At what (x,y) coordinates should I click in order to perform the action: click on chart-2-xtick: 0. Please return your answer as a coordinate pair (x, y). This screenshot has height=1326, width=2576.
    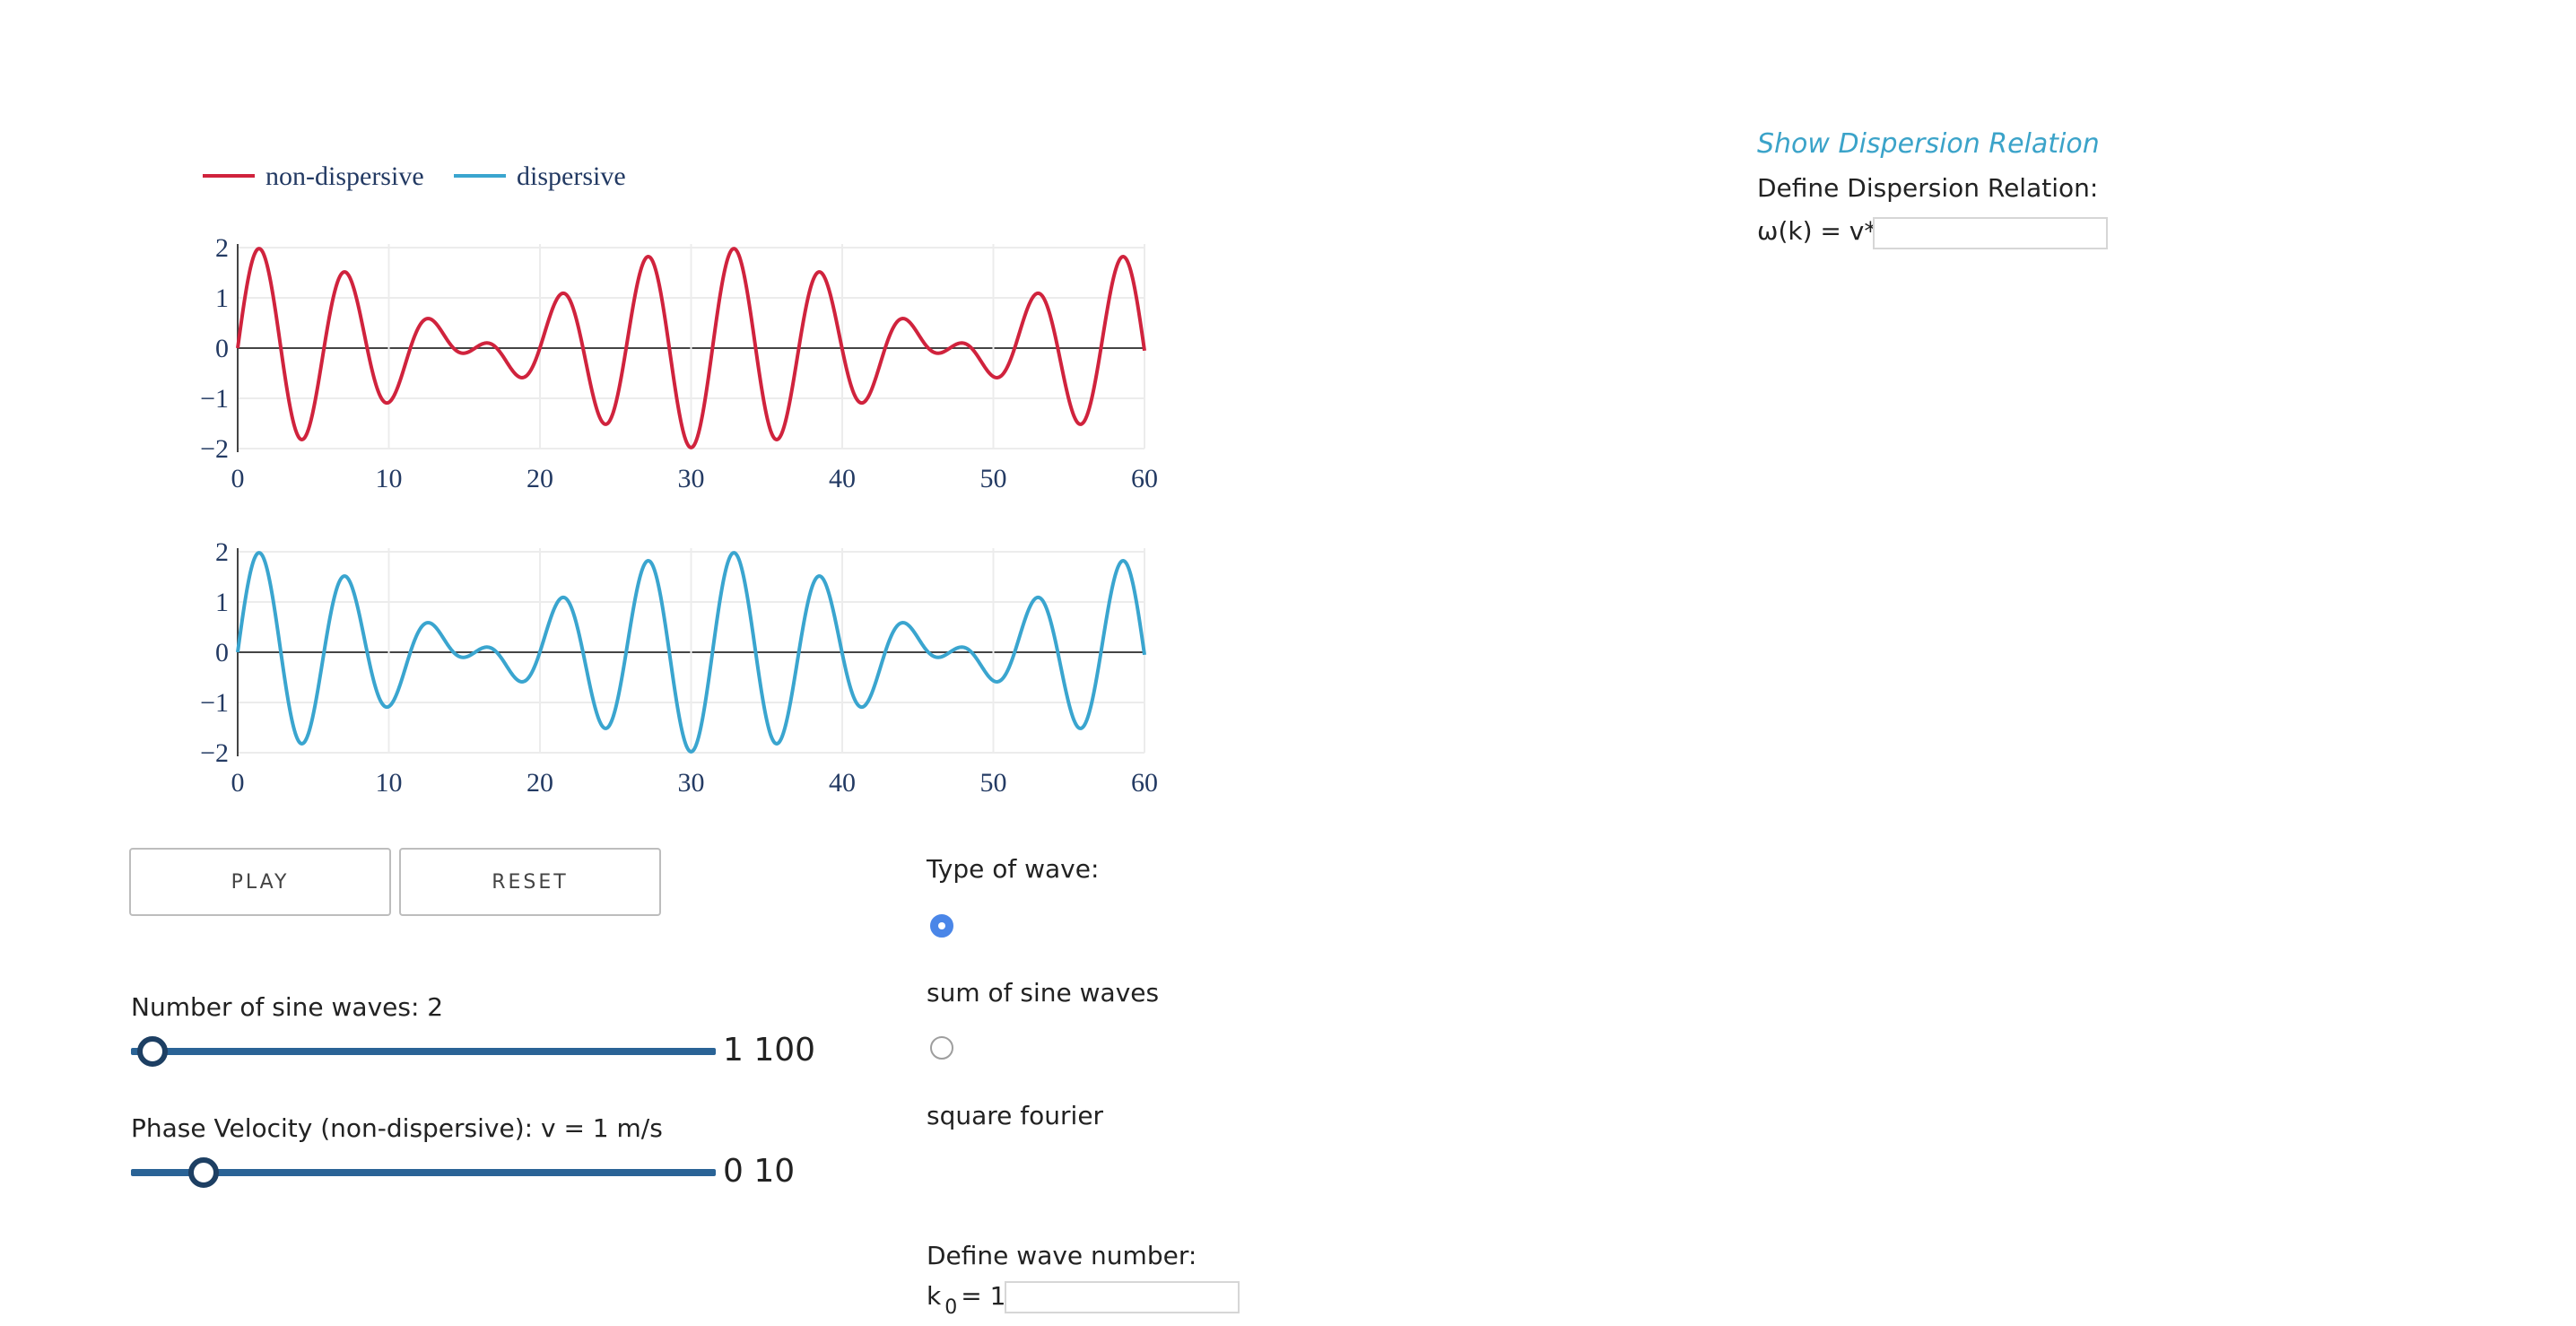
    Looking at the image, I should click on (238, 783).